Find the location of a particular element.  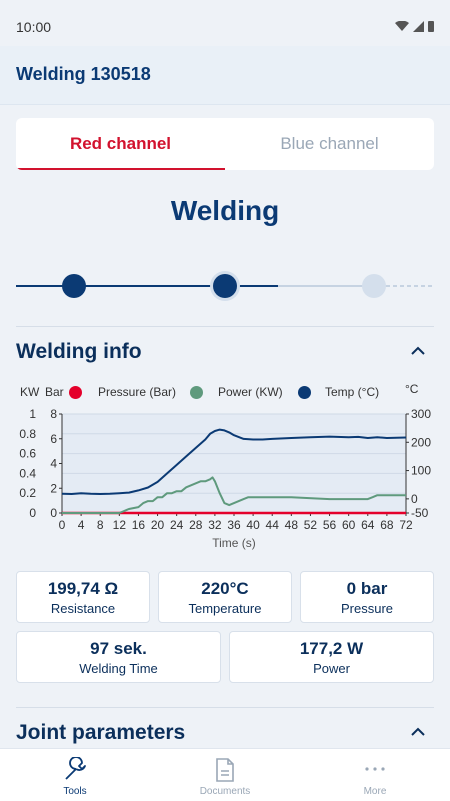

plot-area is located at coordinates (234, 463).